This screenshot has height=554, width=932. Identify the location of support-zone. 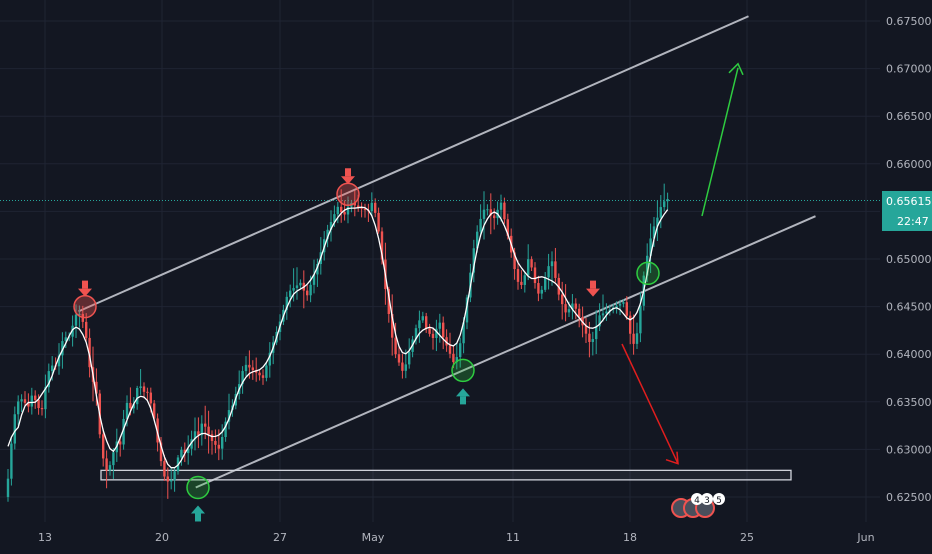
(446, 475).